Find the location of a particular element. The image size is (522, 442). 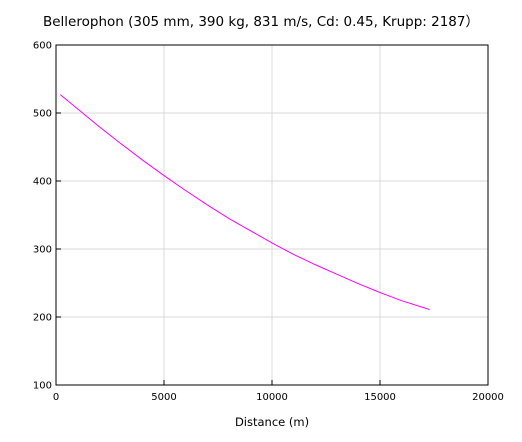

y-tick-label: 600 is located at coordinates (42, 46).